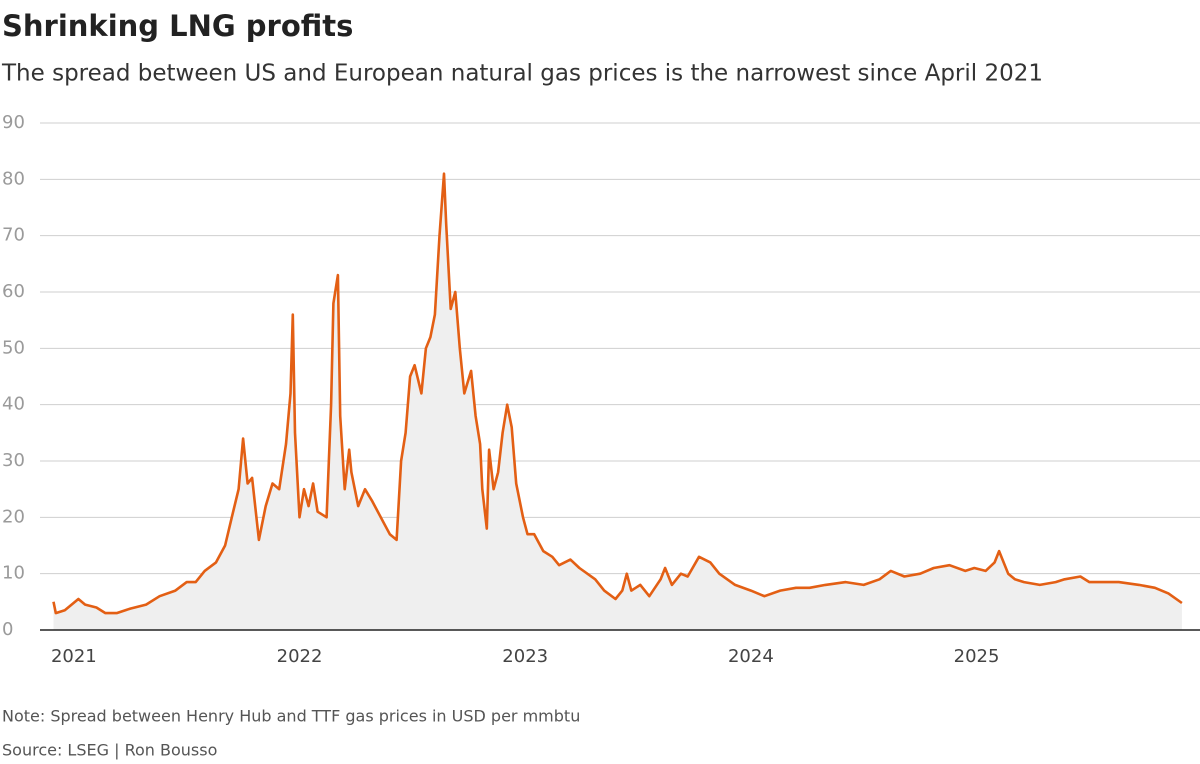  What do you see at coordinates (13, 516) in the screenshot?
I see `y-tick-label: 20` at bounding box center [13, 516].